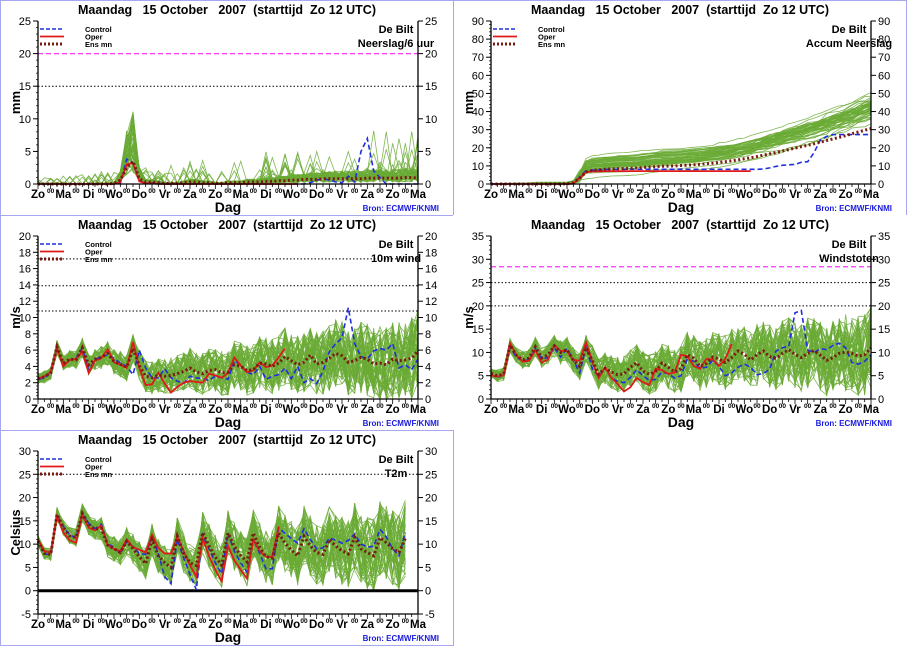 This screenshot has width=907, height=646. I want to click on y-tick-label-right: 12, so click(431, 302).